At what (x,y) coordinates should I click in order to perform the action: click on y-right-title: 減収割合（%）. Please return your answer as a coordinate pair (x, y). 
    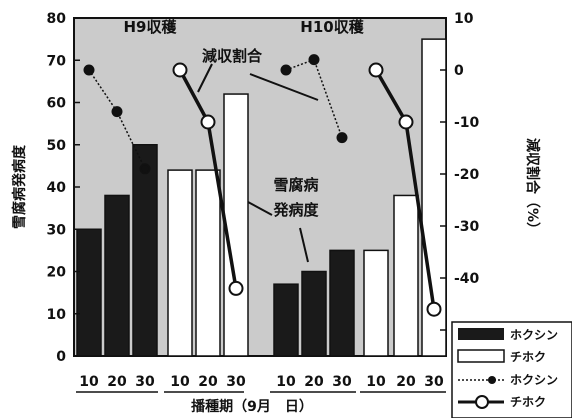
    Looking at the image, I should click on (532, 187).